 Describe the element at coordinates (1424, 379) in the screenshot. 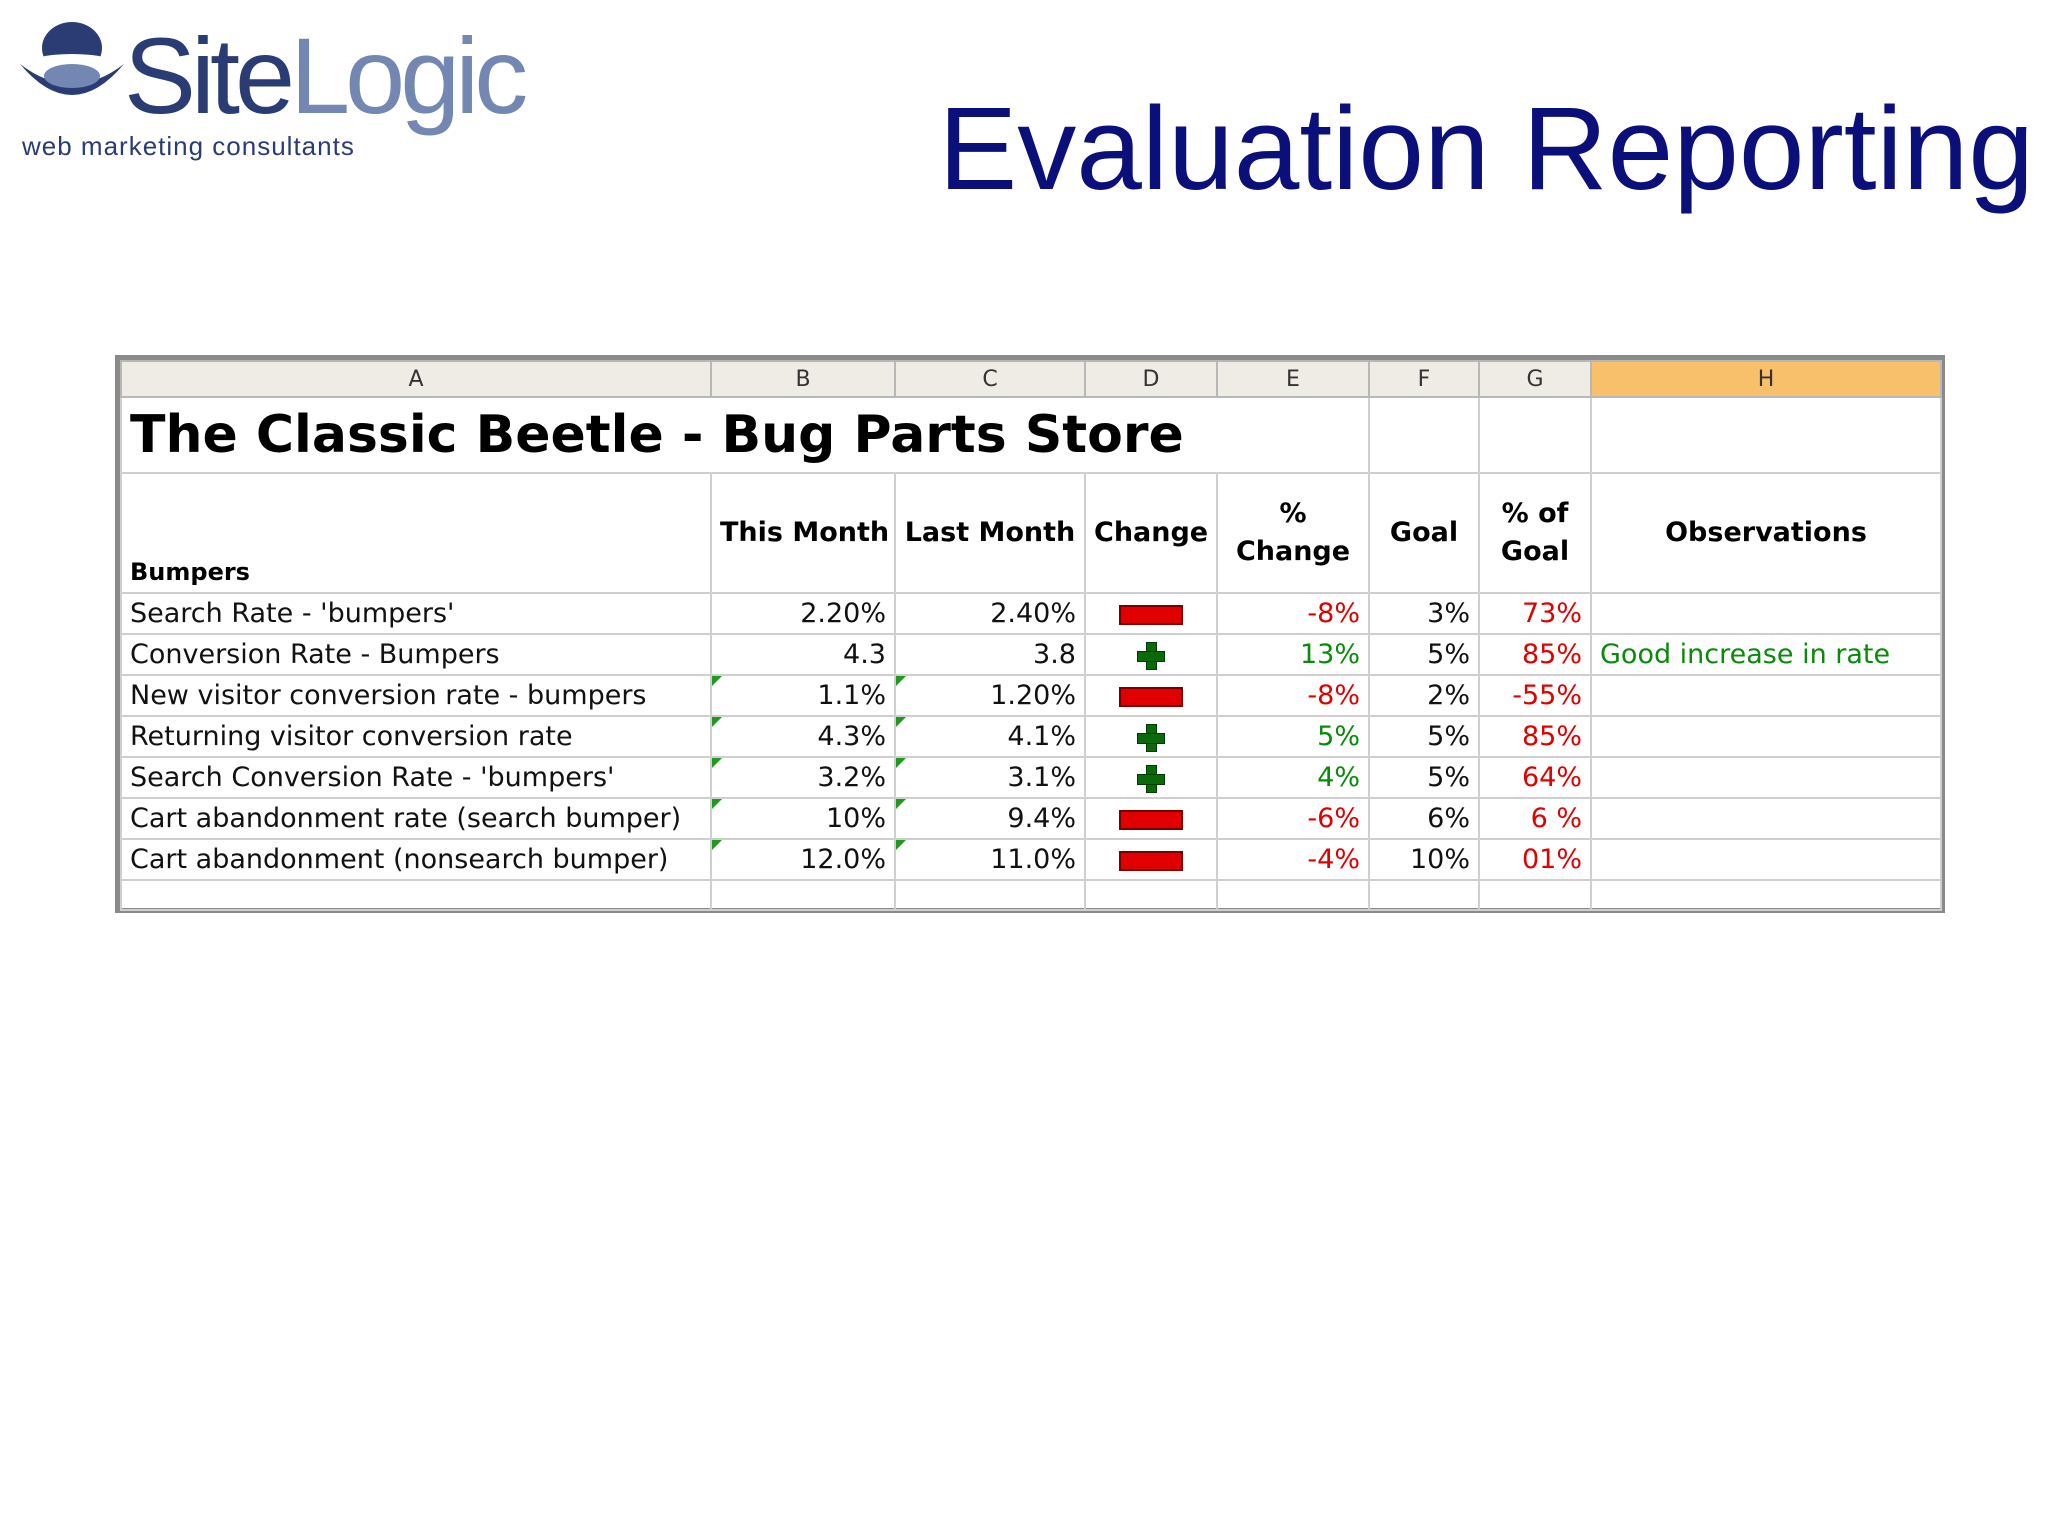

I see `column-header-f: F` at that location.